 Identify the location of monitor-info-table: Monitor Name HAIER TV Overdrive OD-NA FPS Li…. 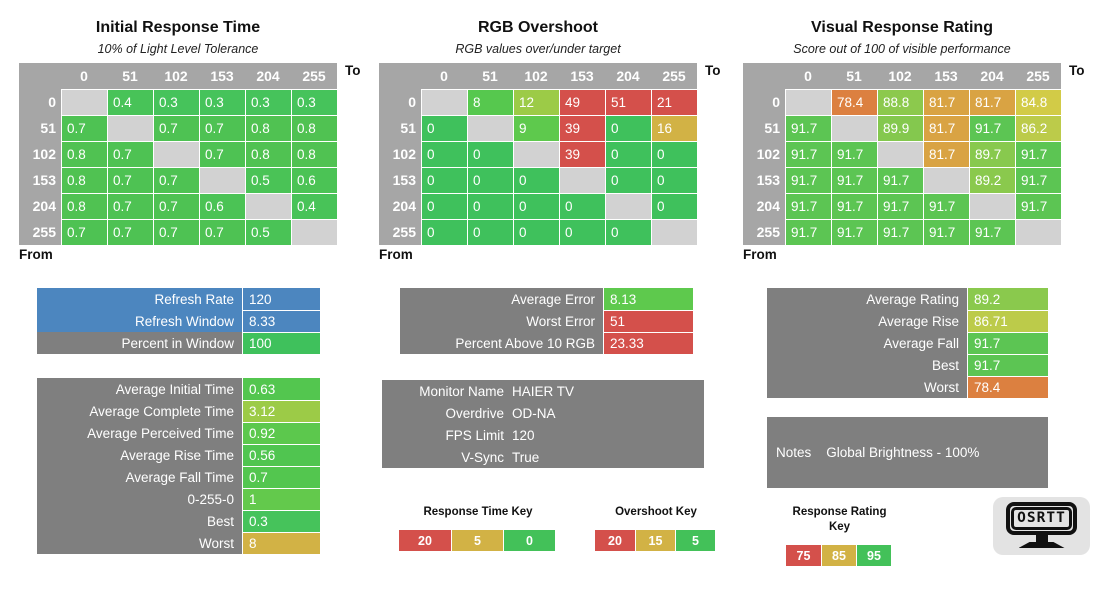
(543, 424).